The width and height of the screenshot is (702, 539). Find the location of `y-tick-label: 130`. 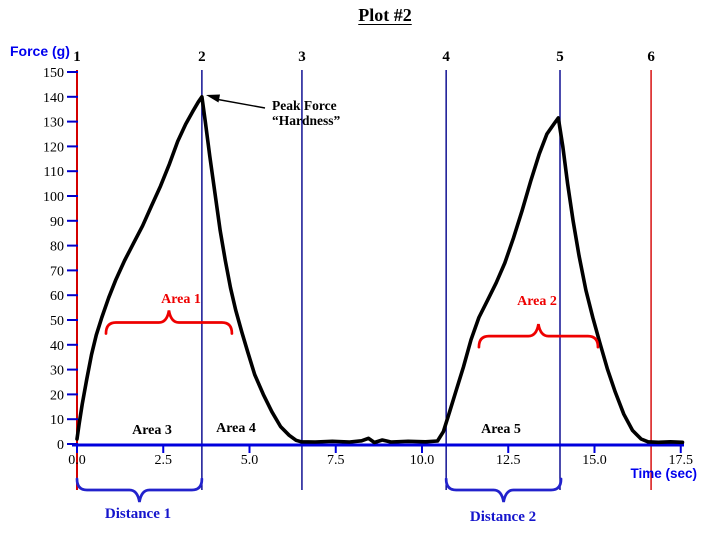

y-tick-label: 130 is located at coordinates (53, 123).